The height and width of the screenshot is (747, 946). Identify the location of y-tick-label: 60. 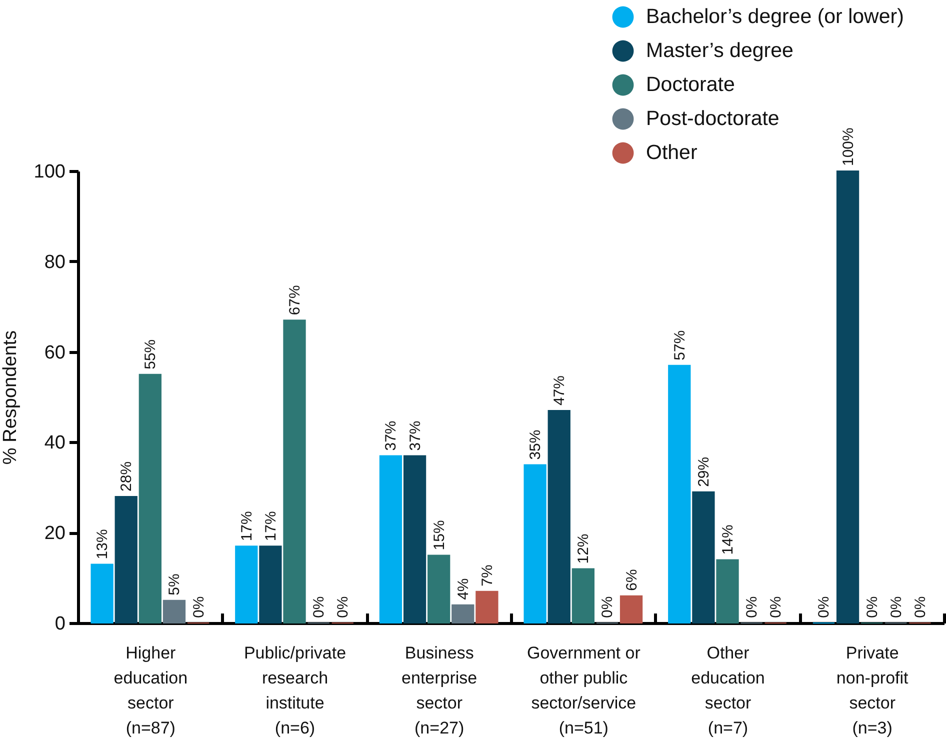
(55, 353).